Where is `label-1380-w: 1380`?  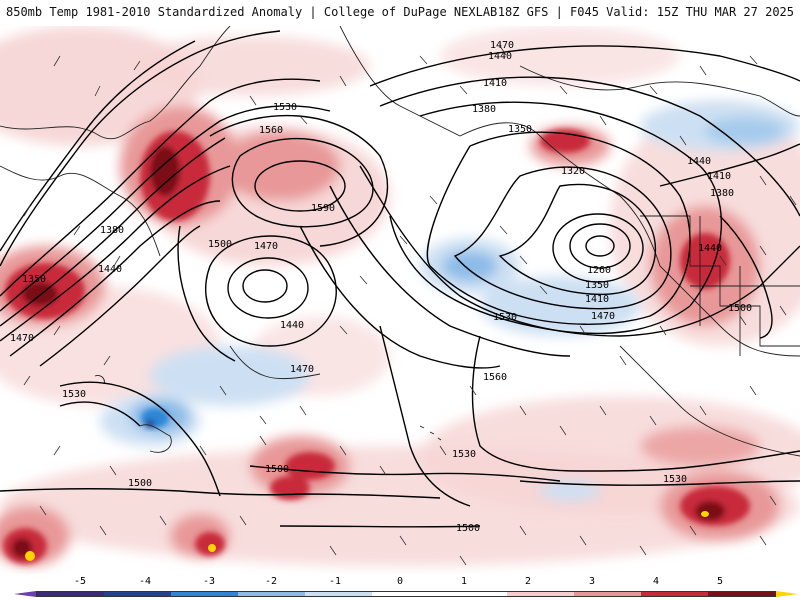 label-1380-w: 1380 is located at coordinates (112, 230).